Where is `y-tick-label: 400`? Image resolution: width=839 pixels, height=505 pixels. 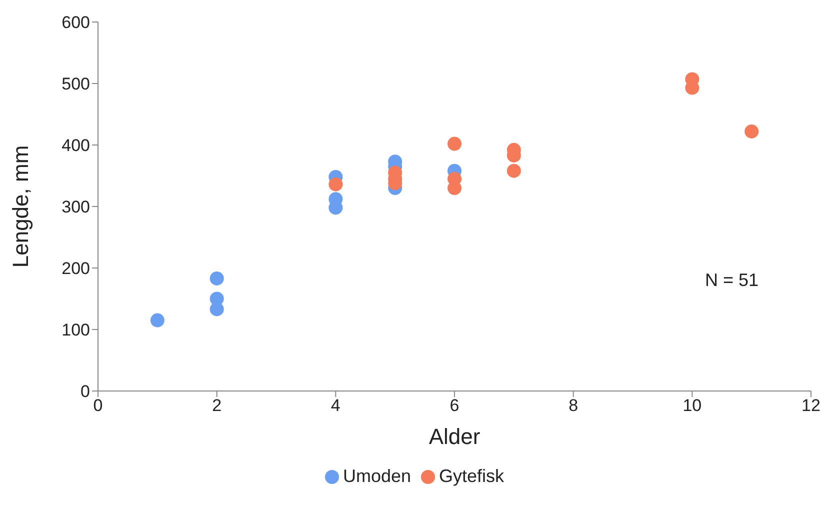
y-tick-label: 400 is located at coordinates (76, 146).